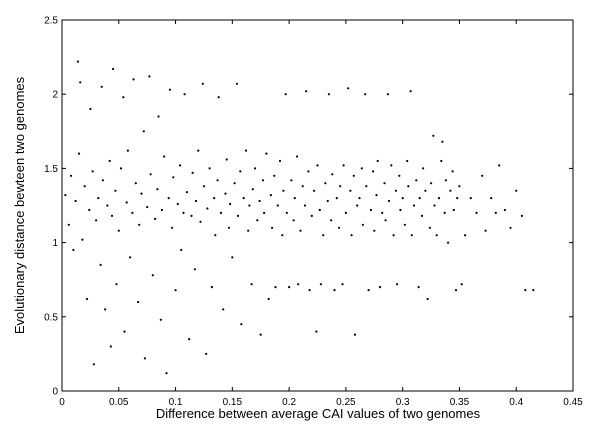  I want to click on x-tick-label: 0.3, so click(403, 402).